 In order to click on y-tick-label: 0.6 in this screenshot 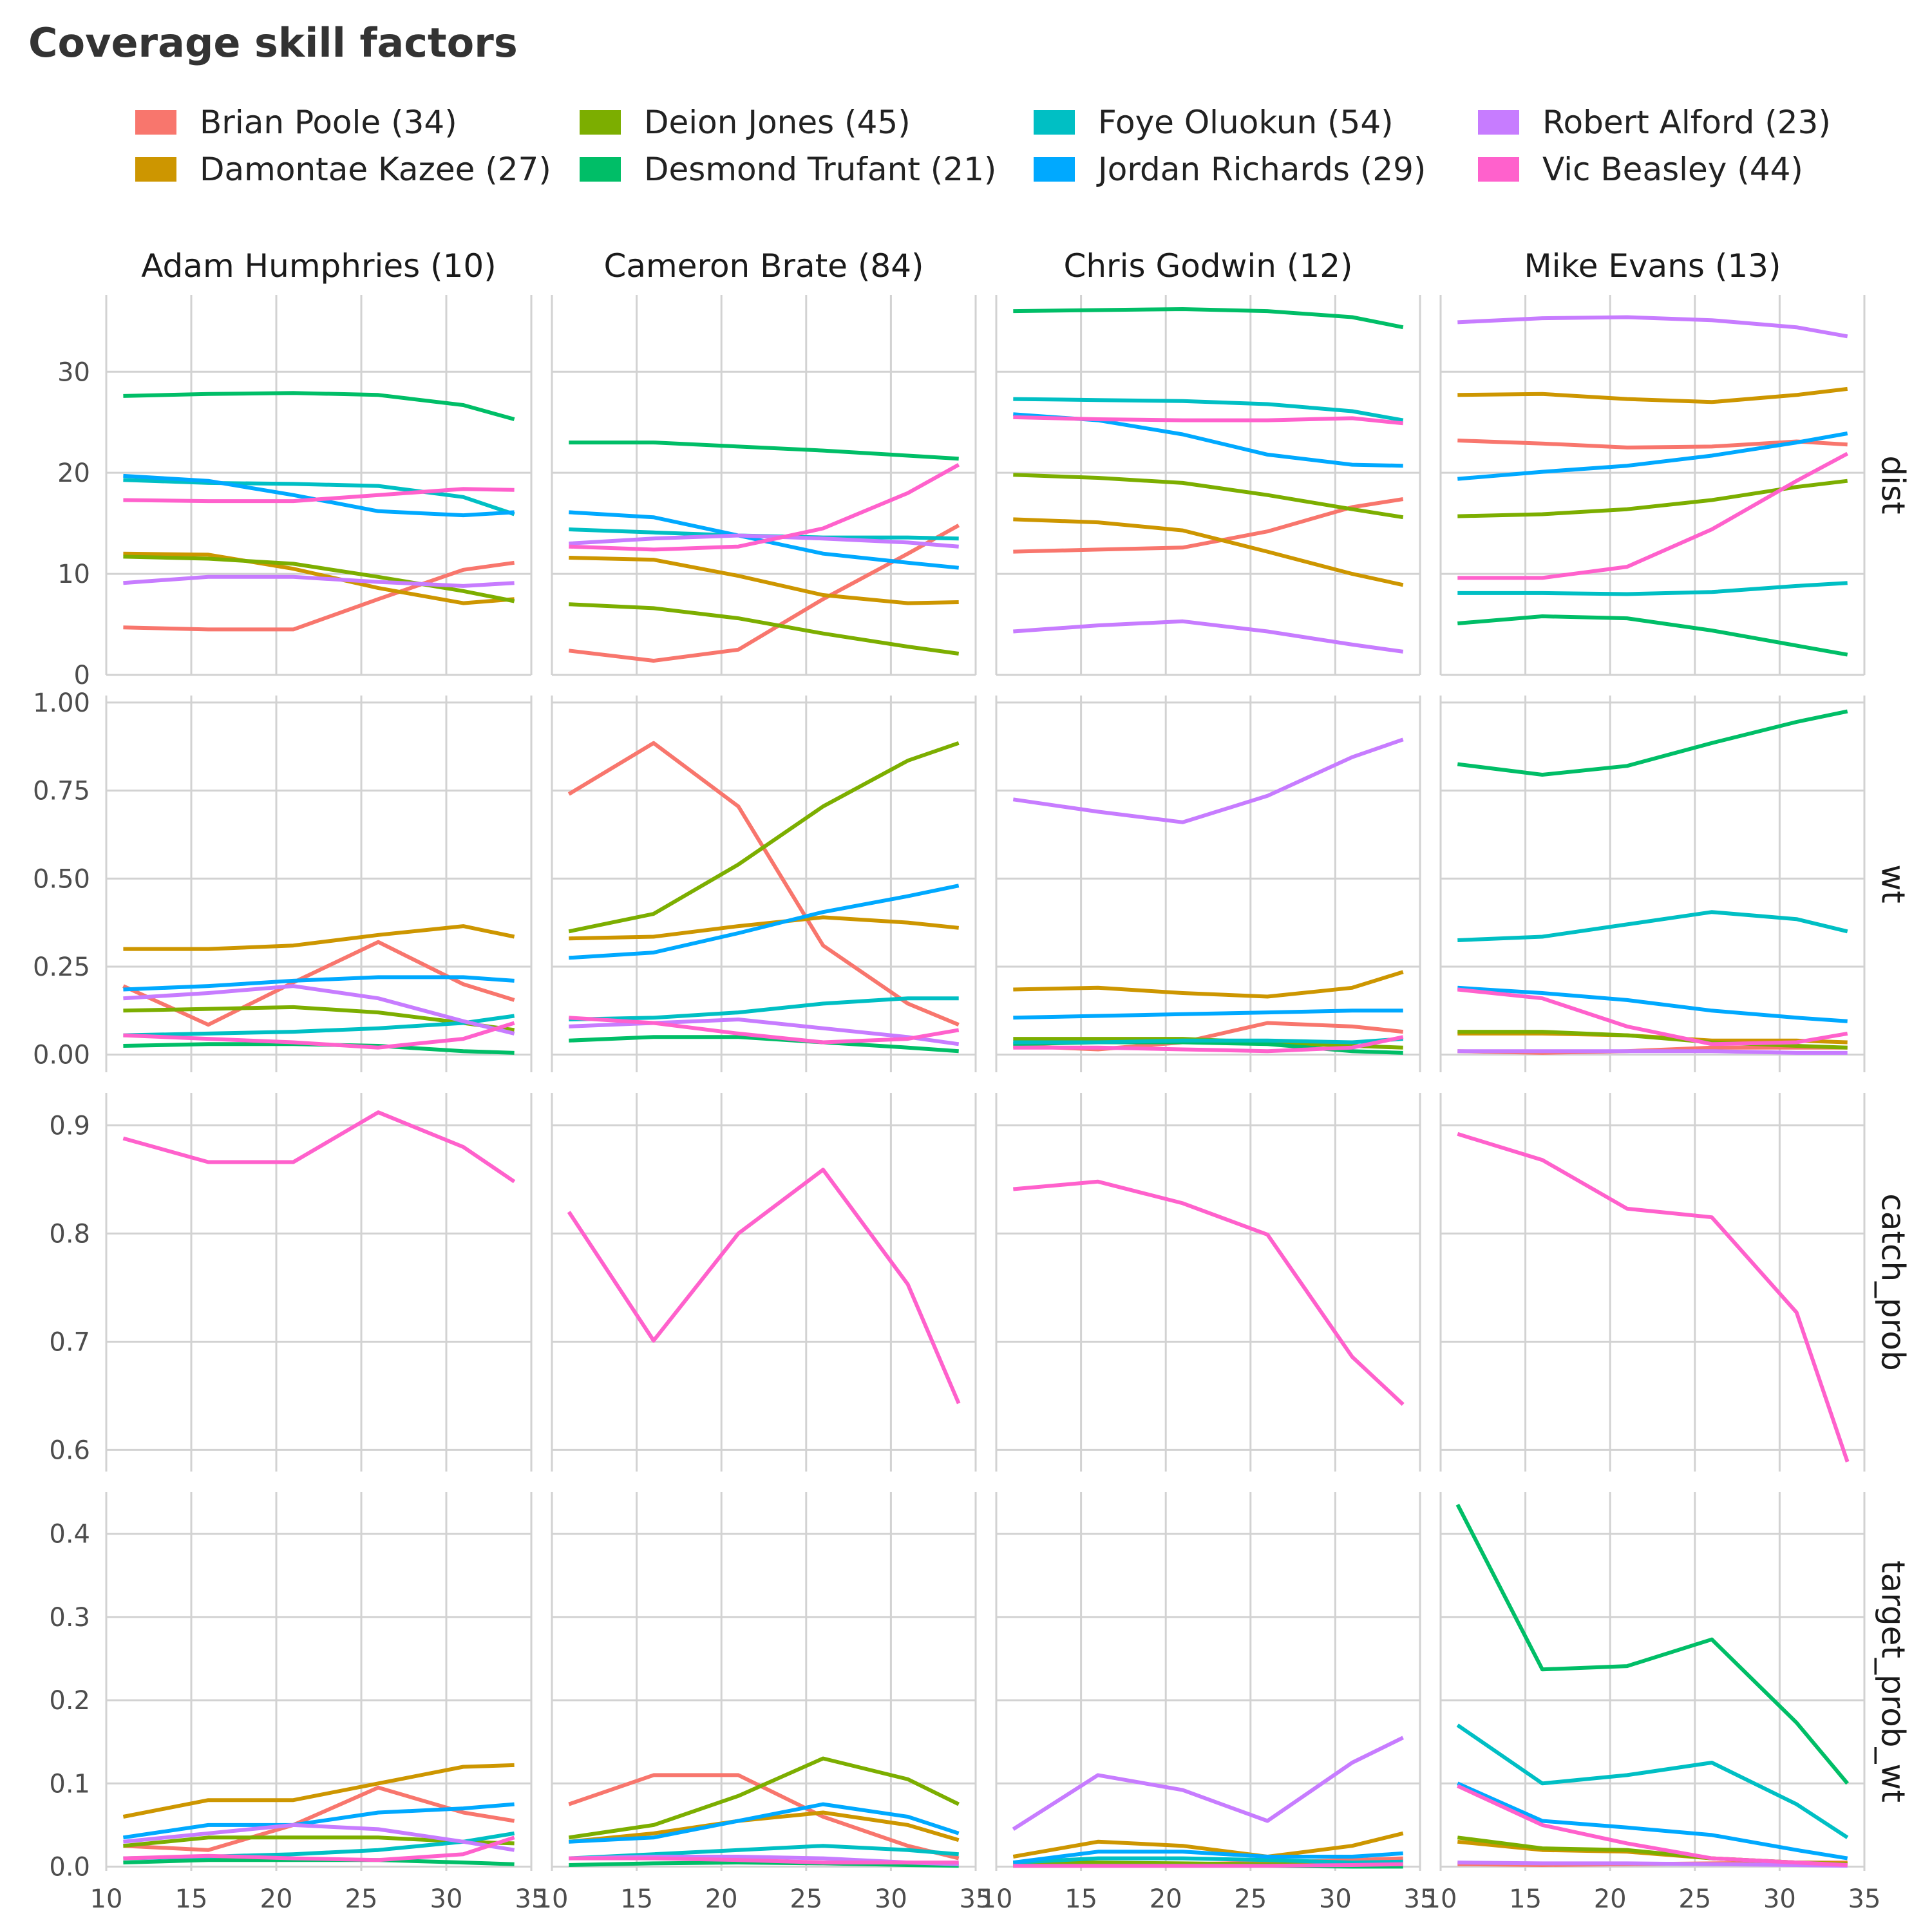, I will do `click(69, 1450)`.